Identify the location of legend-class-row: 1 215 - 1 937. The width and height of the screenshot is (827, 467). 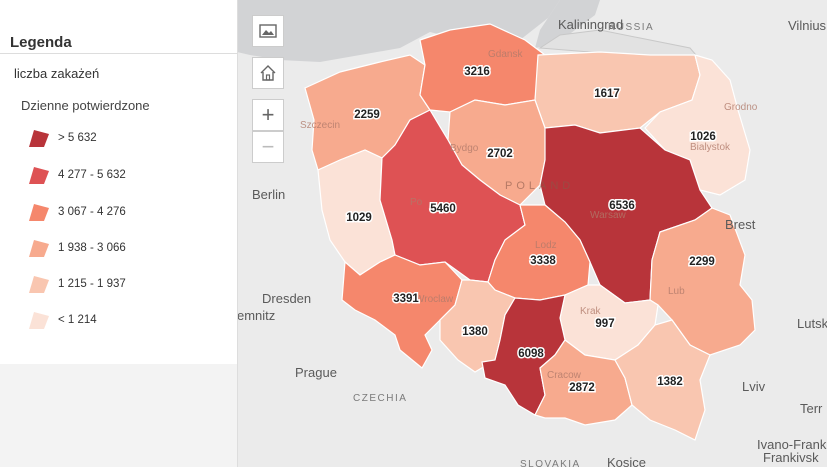
(77, 284).